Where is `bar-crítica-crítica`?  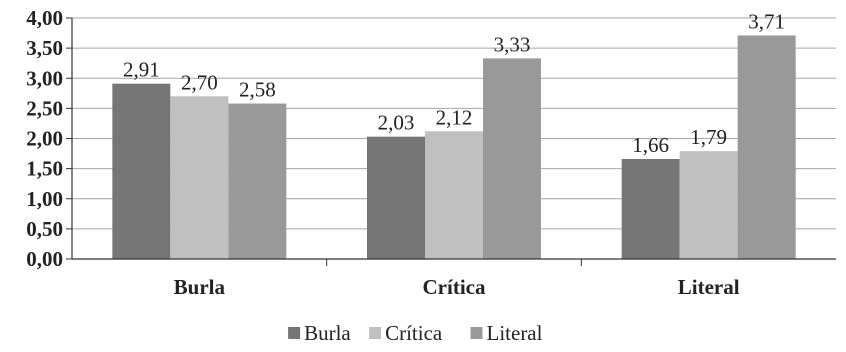 bar-crítica-crítica is located at coordinates (454, 195).